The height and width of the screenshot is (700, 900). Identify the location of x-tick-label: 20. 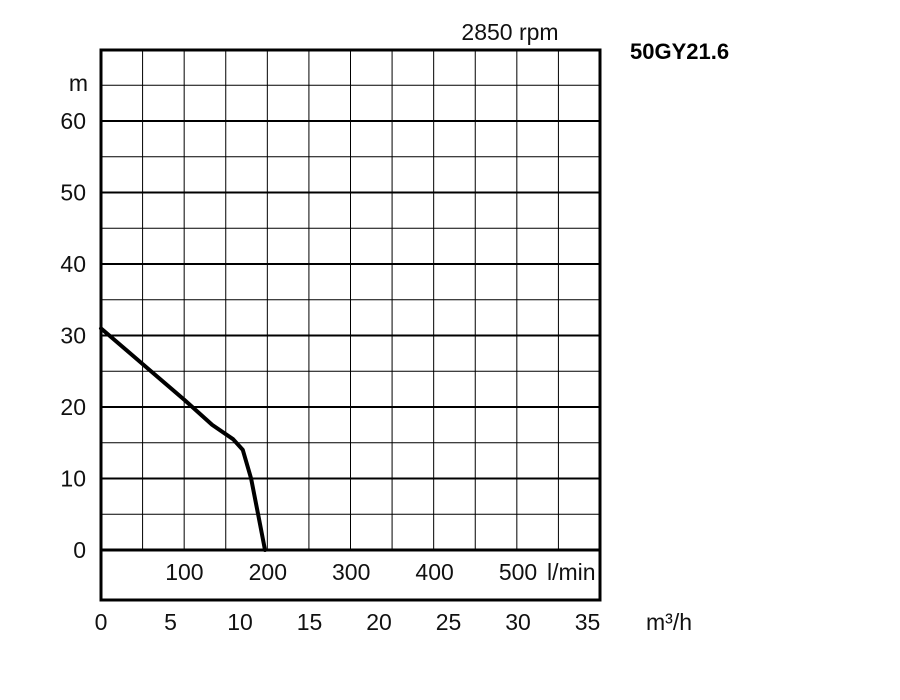
(379, 622).